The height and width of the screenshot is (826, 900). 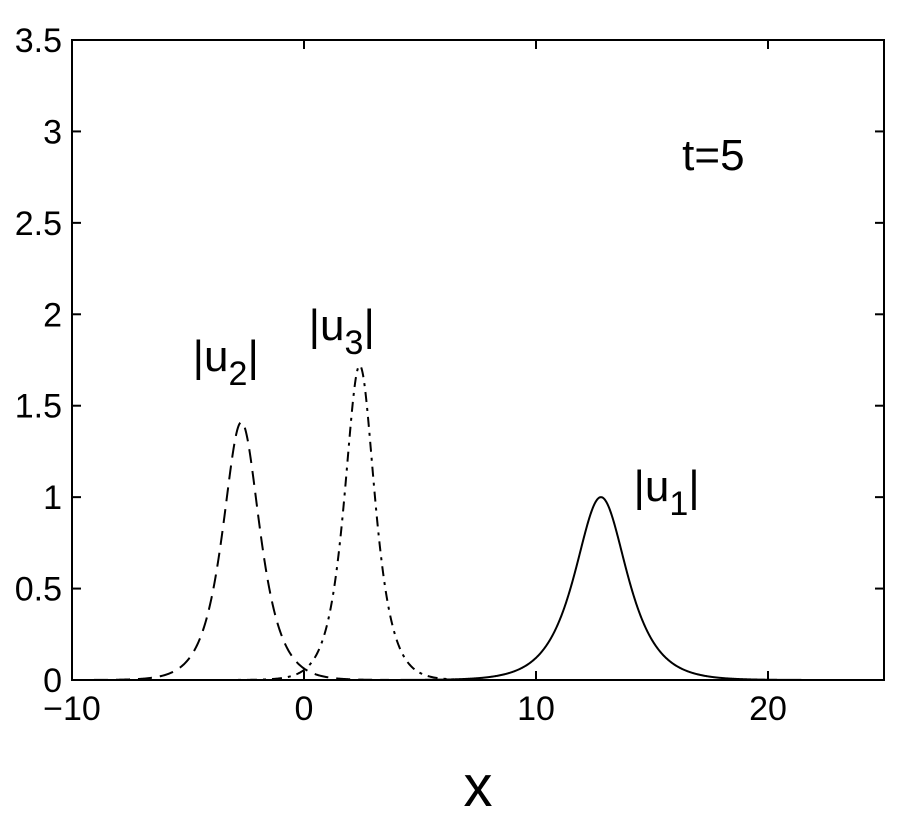 I want to click on annotation-u1: |u1|, so click(x=666, y=492).